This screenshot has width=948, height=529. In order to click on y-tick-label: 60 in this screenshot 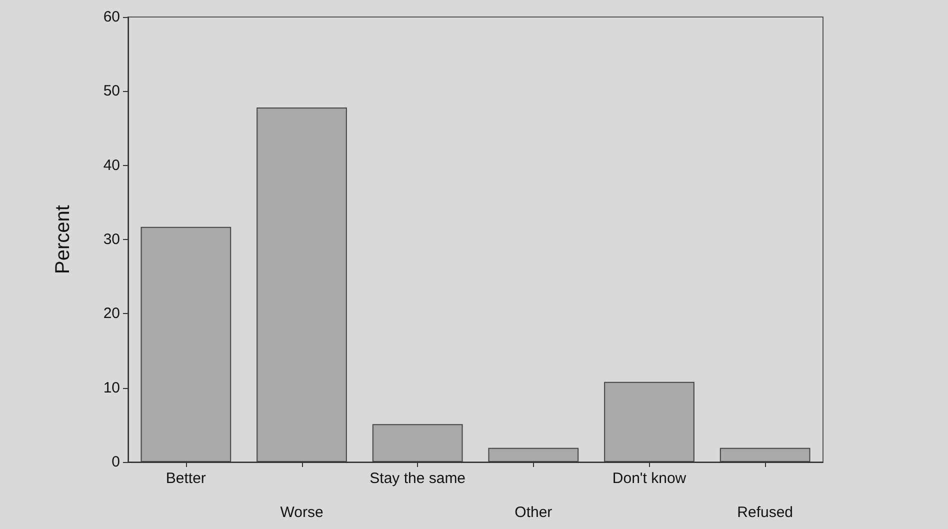, I will do `click(111, 17)`.